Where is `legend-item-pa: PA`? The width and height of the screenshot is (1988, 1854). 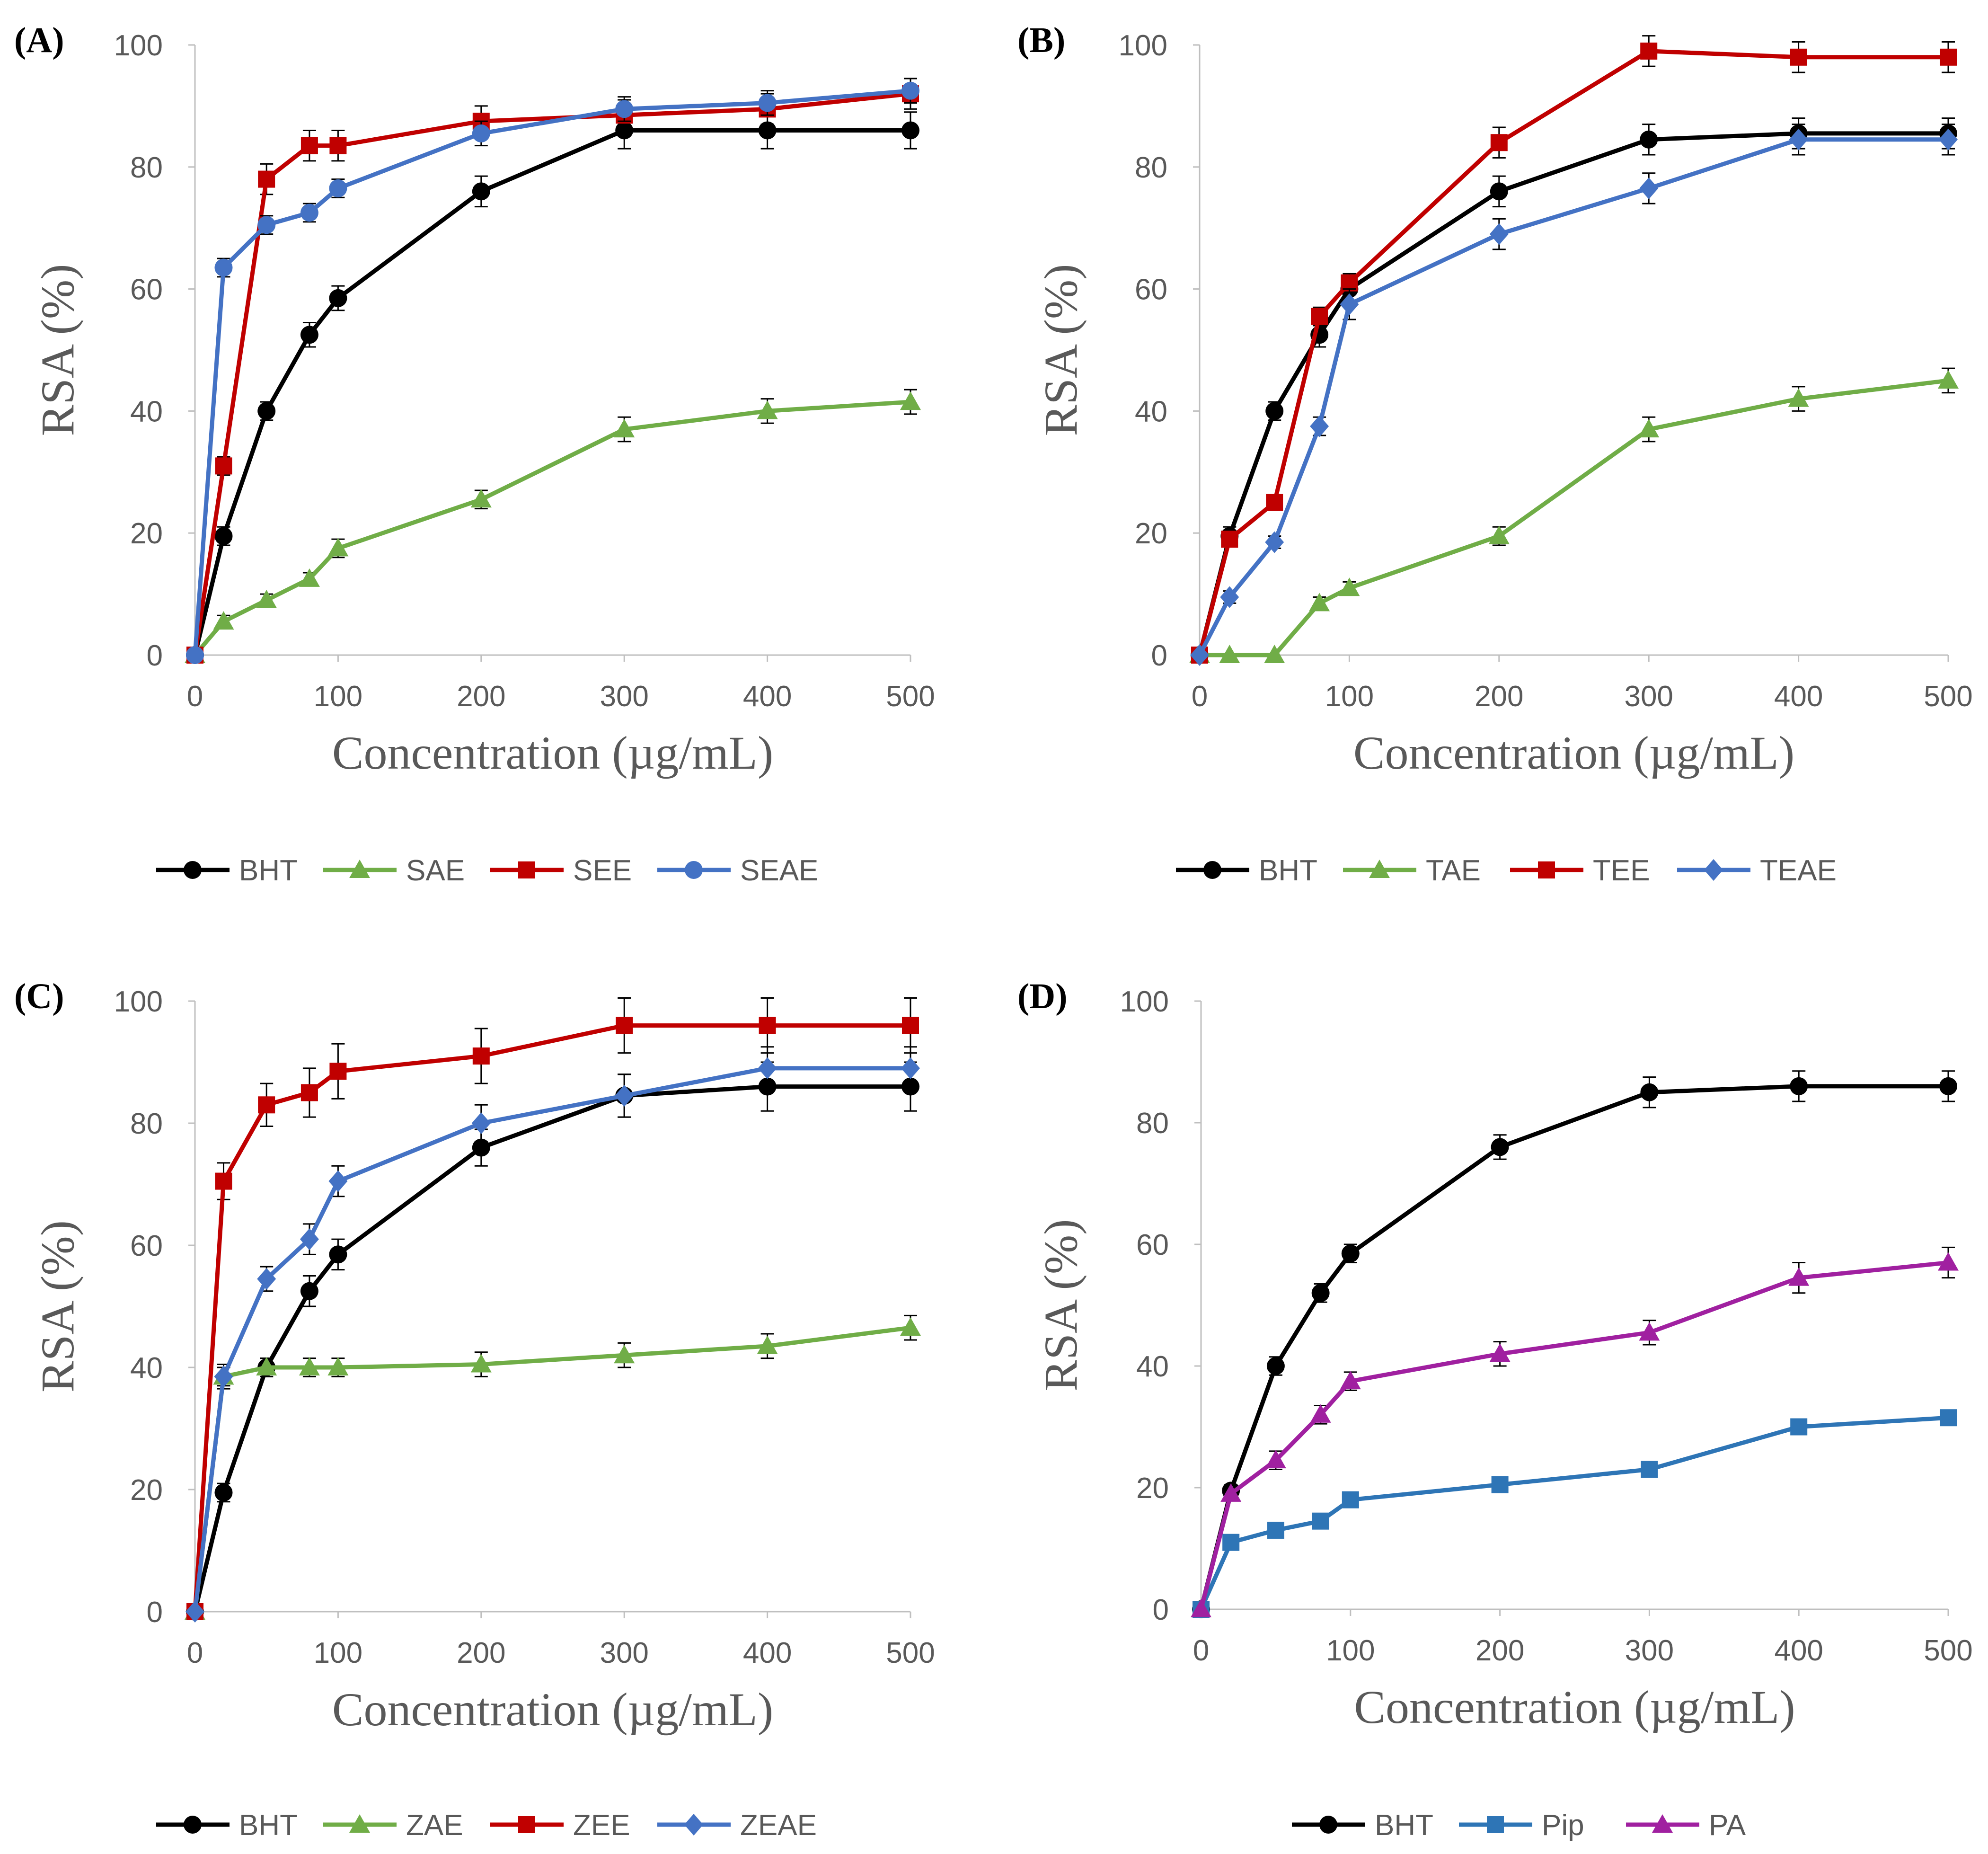 legend-item-pa: PA is located at coordinates (1686, 1825).